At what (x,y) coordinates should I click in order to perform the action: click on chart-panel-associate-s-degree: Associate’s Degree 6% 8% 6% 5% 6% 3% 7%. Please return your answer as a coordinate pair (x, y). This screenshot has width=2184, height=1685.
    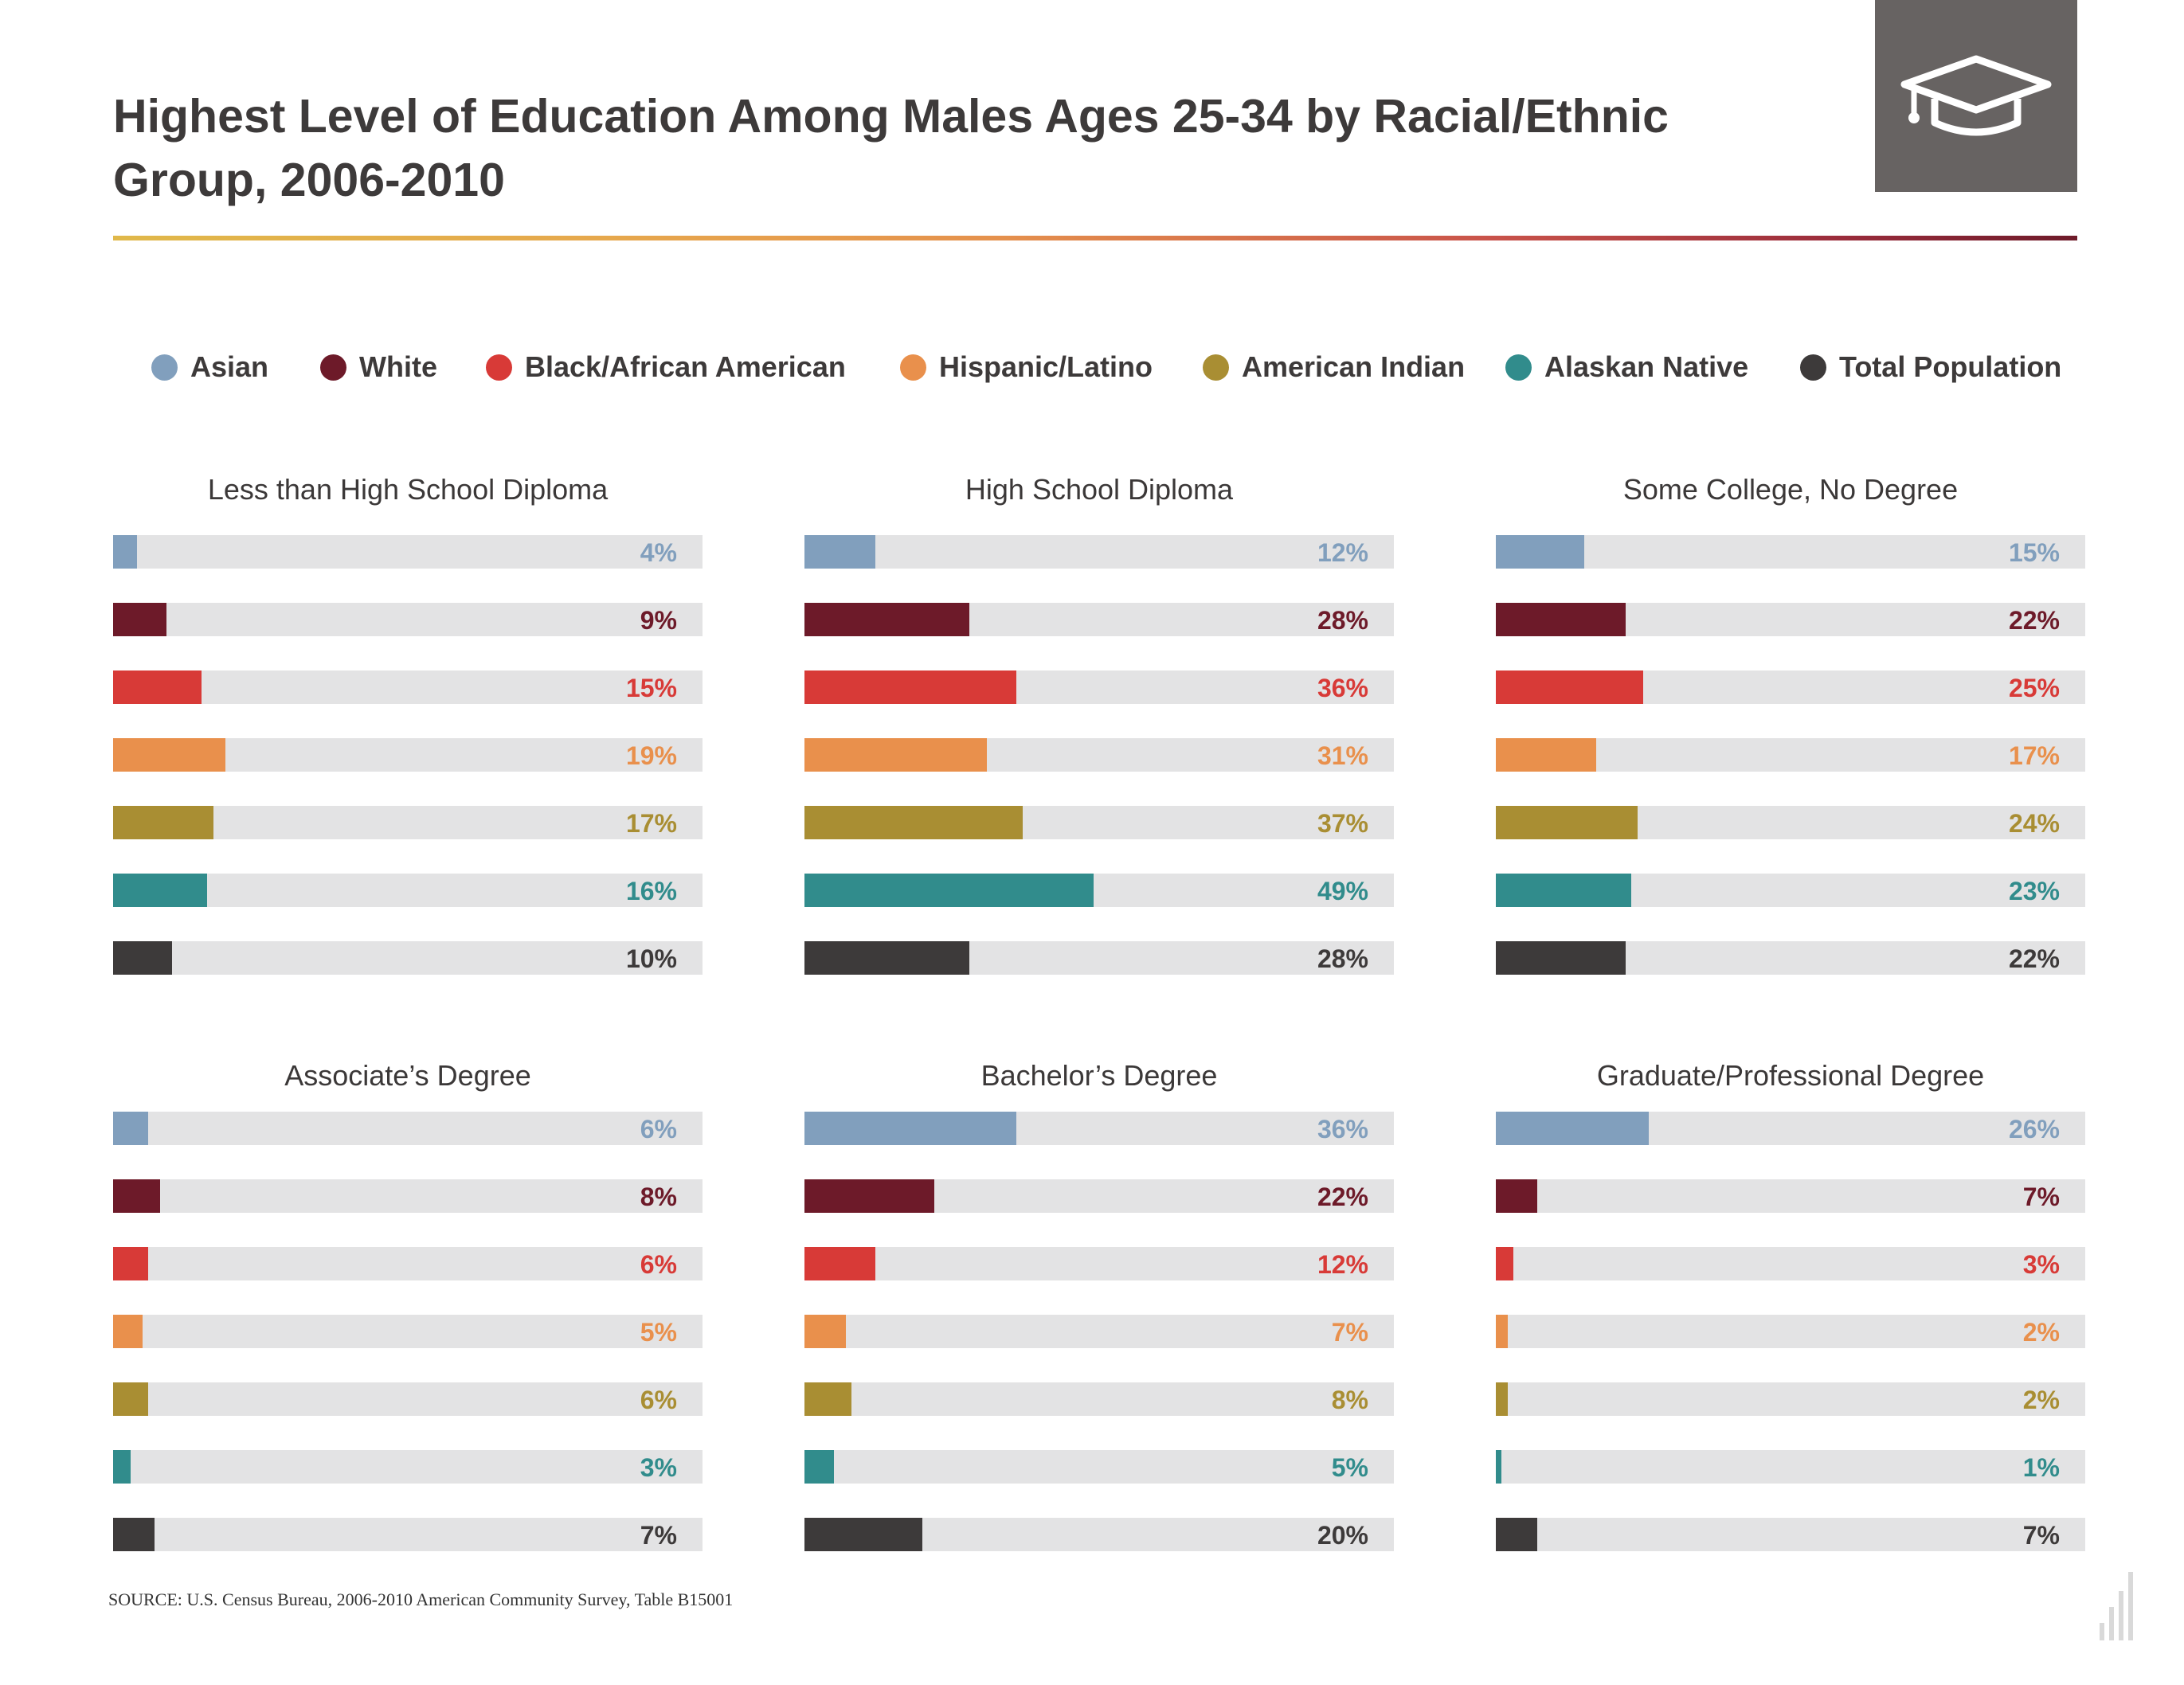
    Looking at the image, I should click on (408, 1353).